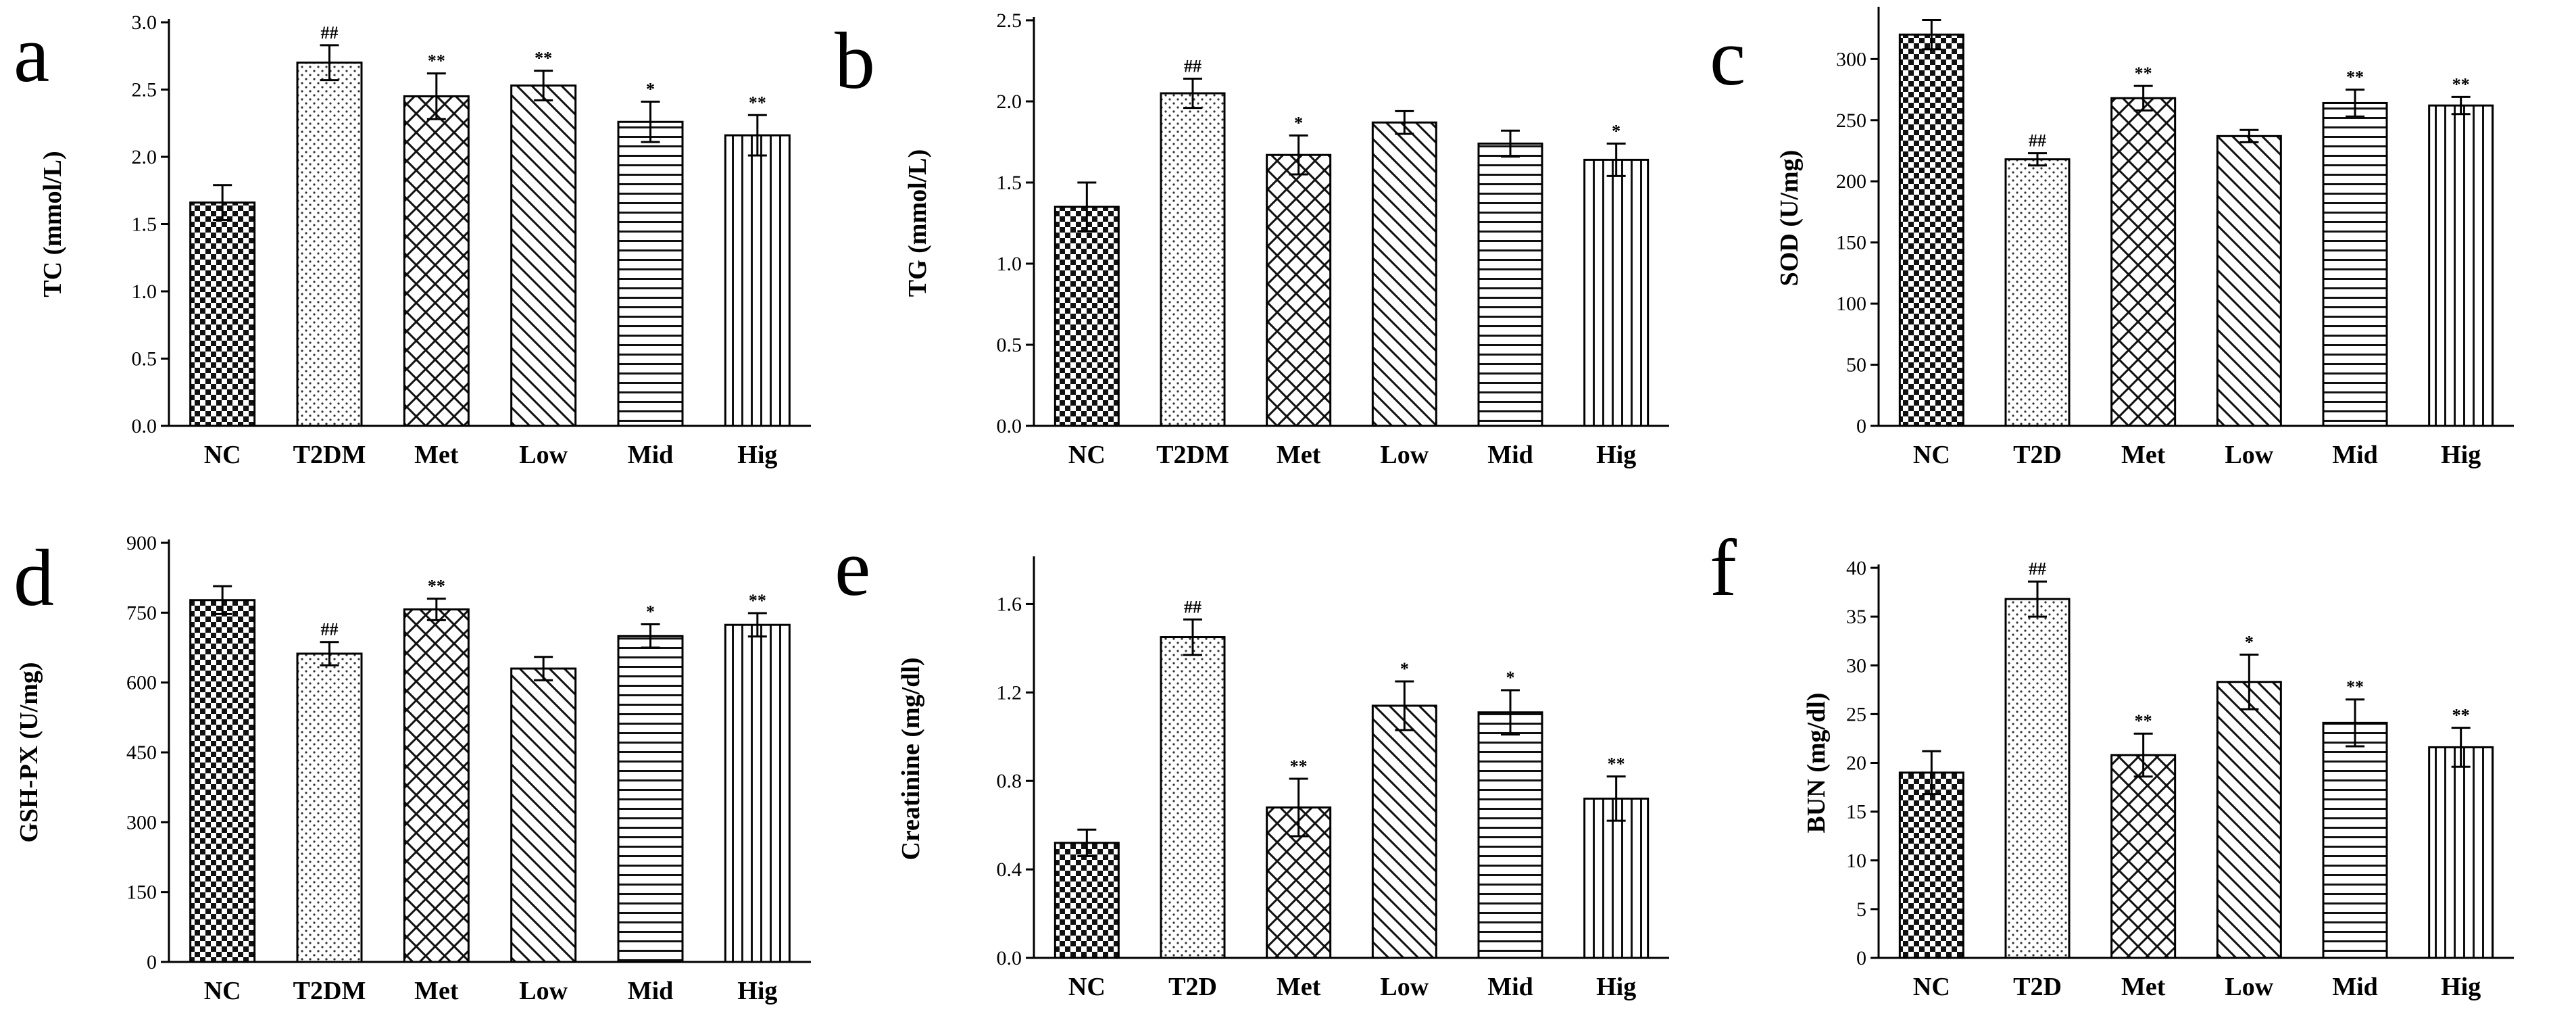 This screenshot has height=1014, width=2576. I want to click on category-label: T2D, so click(2038, 455).